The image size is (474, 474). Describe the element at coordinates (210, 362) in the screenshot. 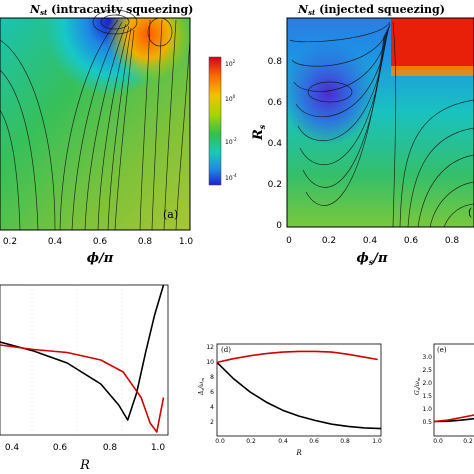

I see `panel-d-ytick: 10` at that location.